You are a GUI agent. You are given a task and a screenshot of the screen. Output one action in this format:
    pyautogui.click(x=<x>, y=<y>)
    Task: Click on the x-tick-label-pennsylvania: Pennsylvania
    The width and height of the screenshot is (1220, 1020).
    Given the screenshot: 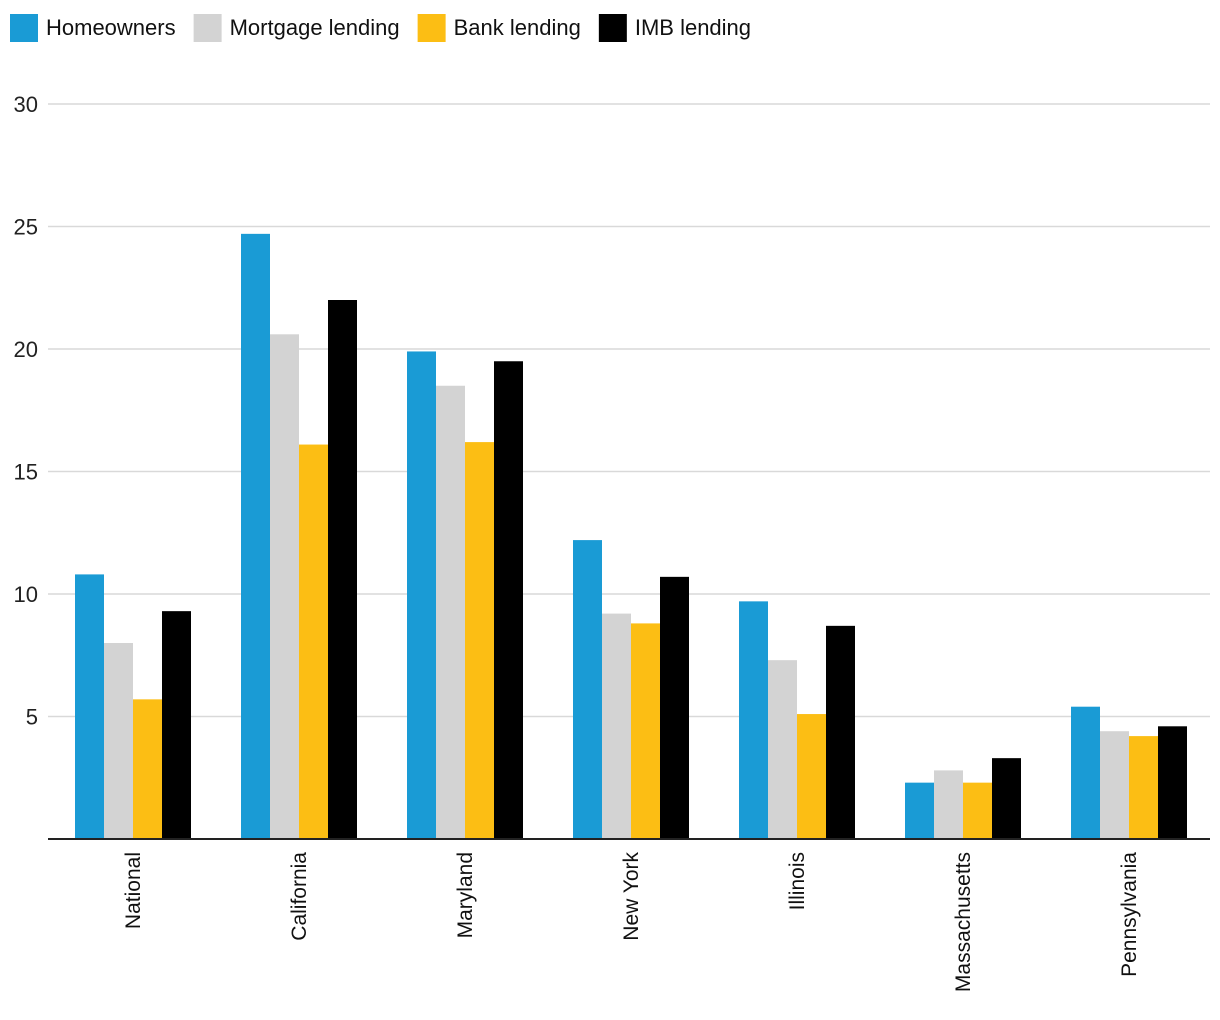 What is the action you would take?
    pyautogui.click(x=1129, y=914)
    